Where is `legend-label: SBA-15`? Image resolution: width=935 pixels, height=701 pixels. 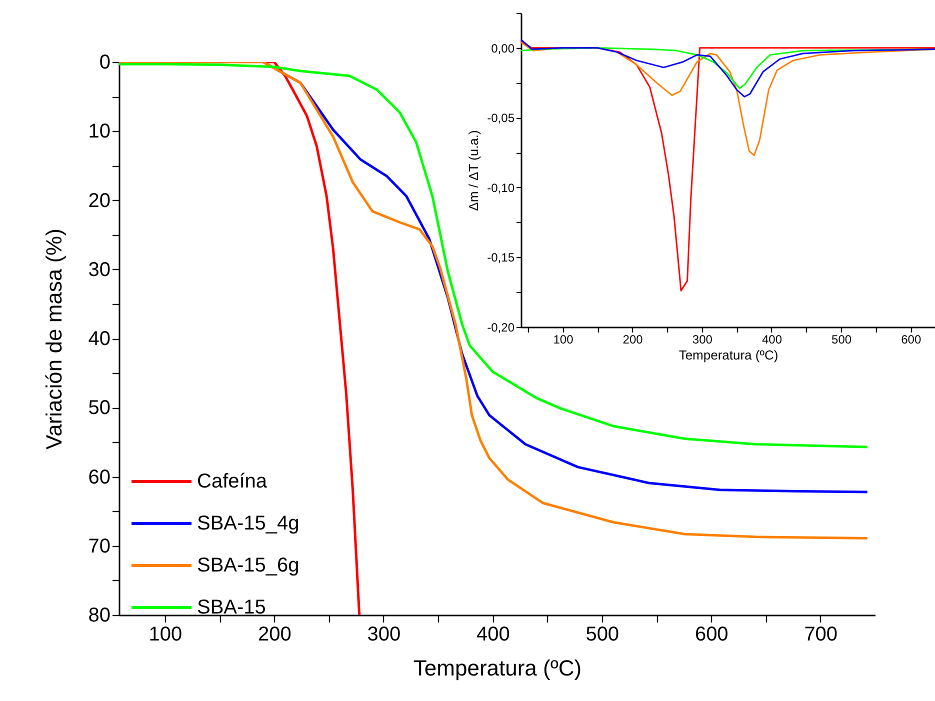 legend-label: SBA-15 is located at coordinates (231, 607).